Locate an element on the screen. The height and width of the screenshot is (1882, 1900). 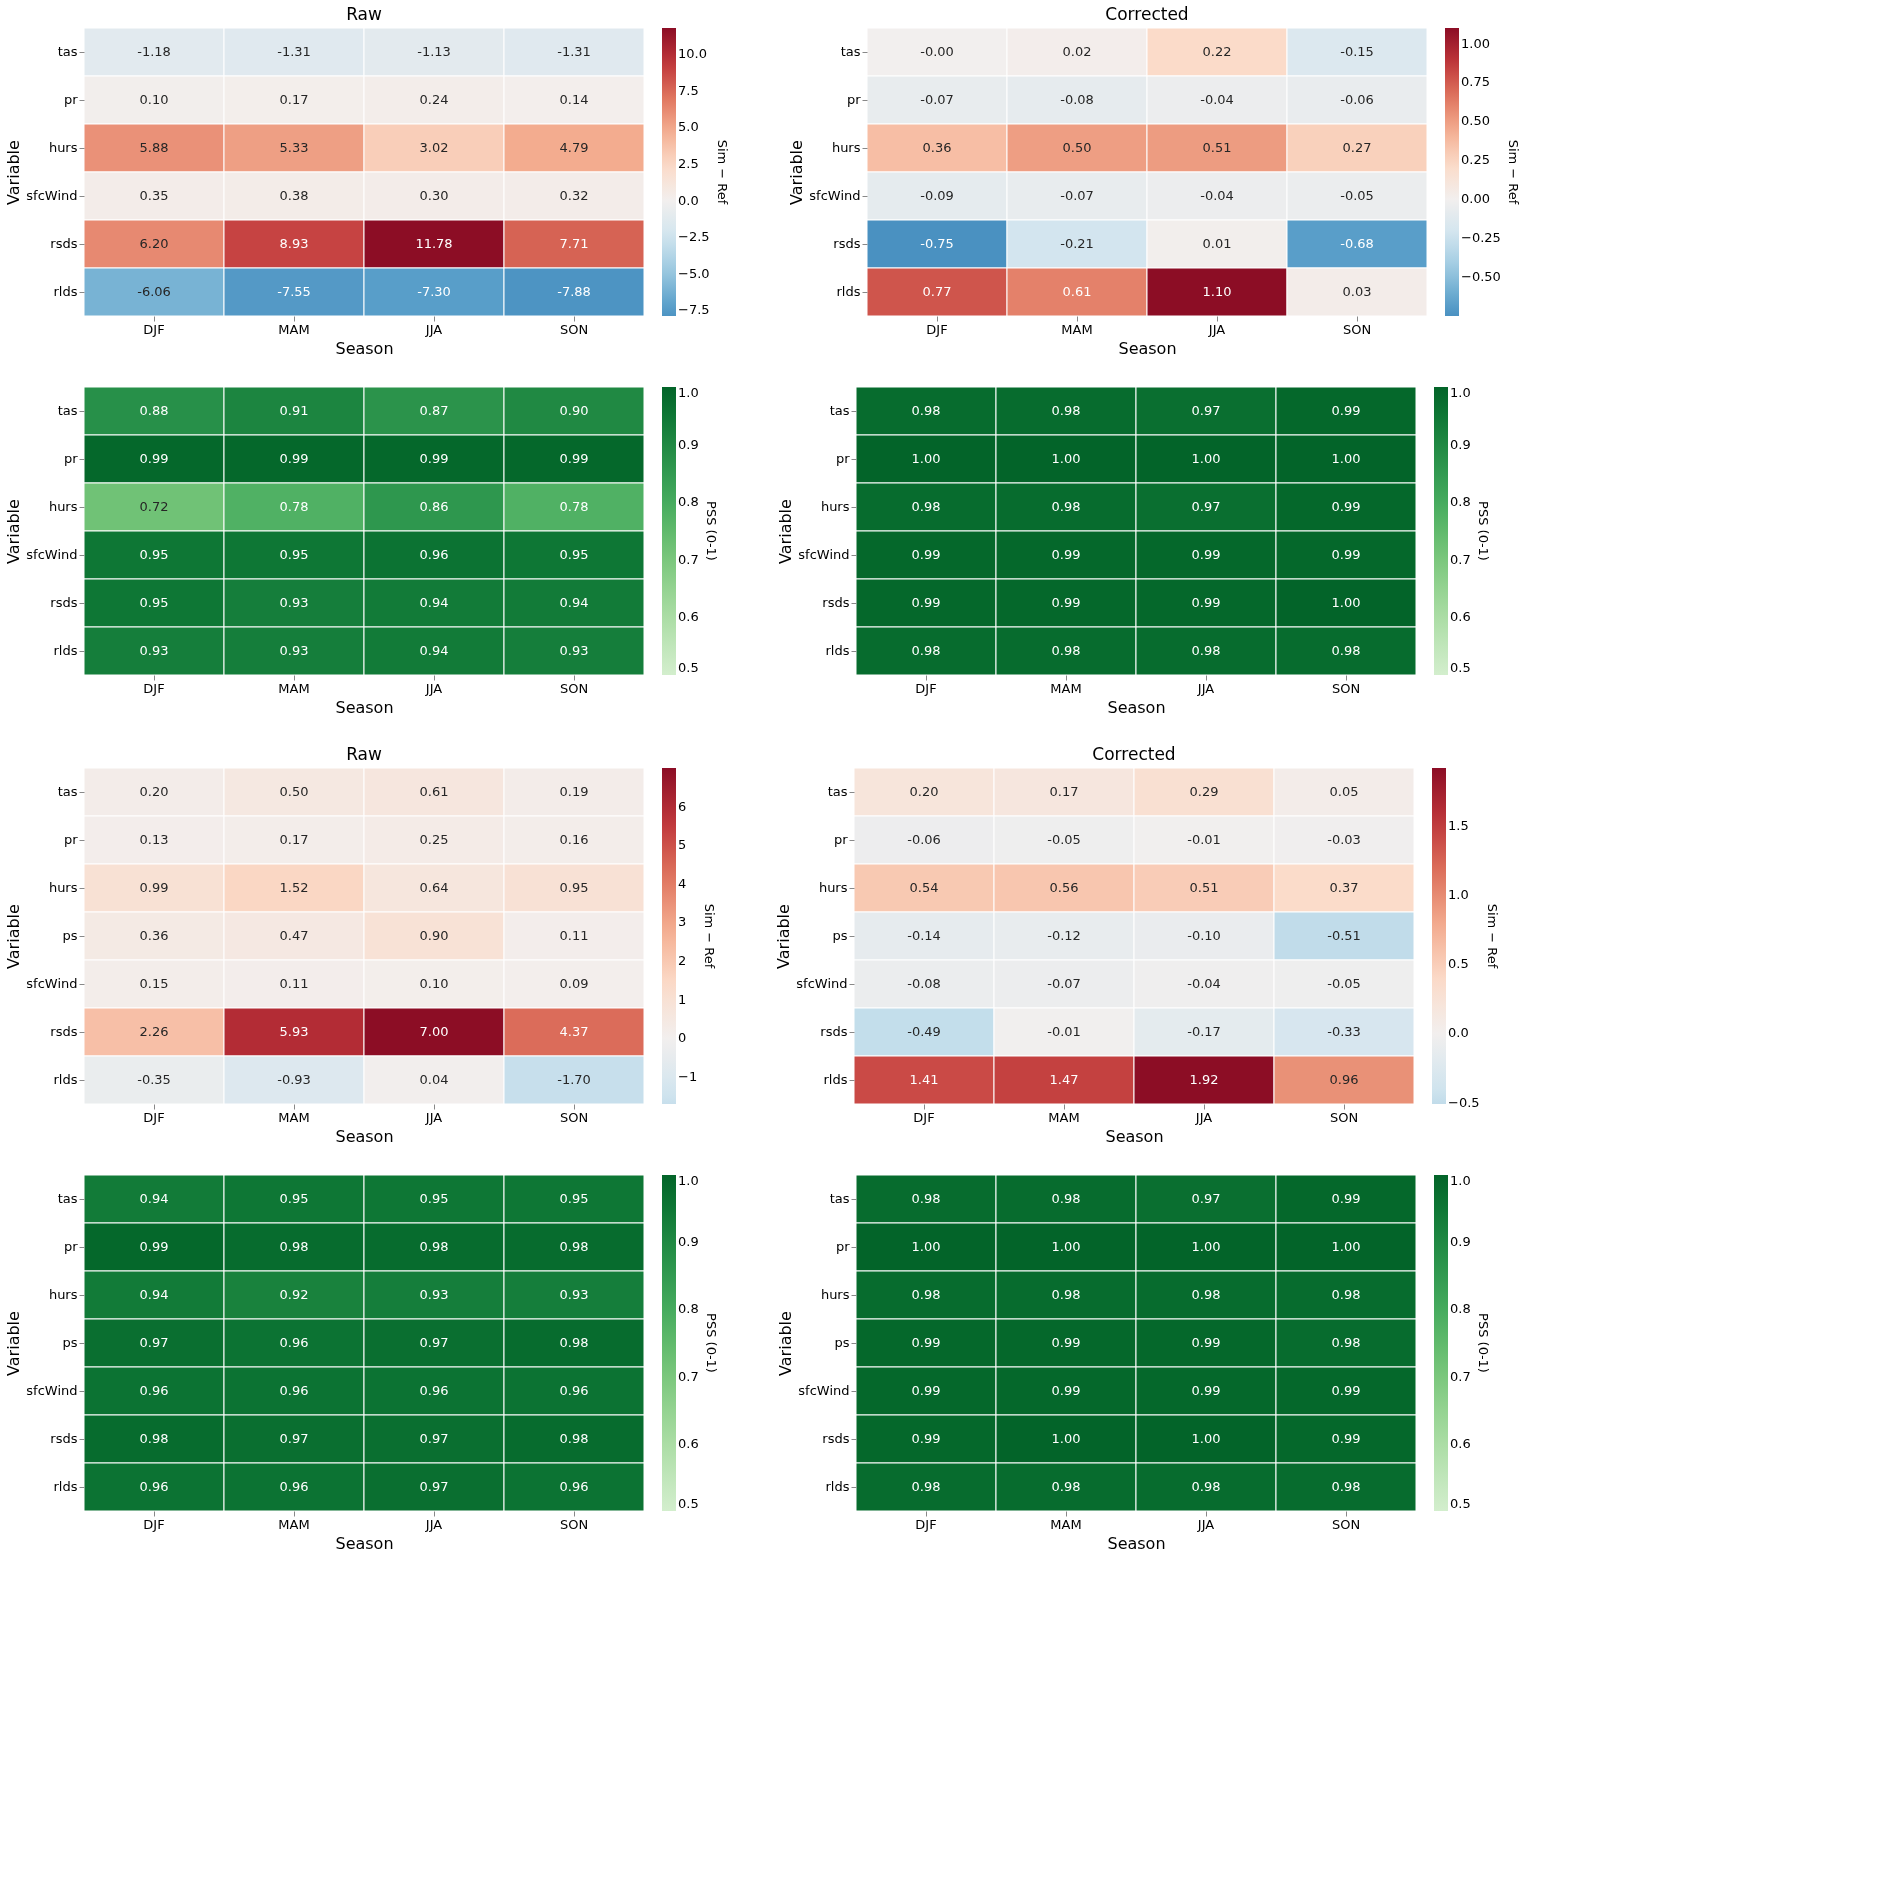
data-label: 0.25 is located at coordinates (434, 839).